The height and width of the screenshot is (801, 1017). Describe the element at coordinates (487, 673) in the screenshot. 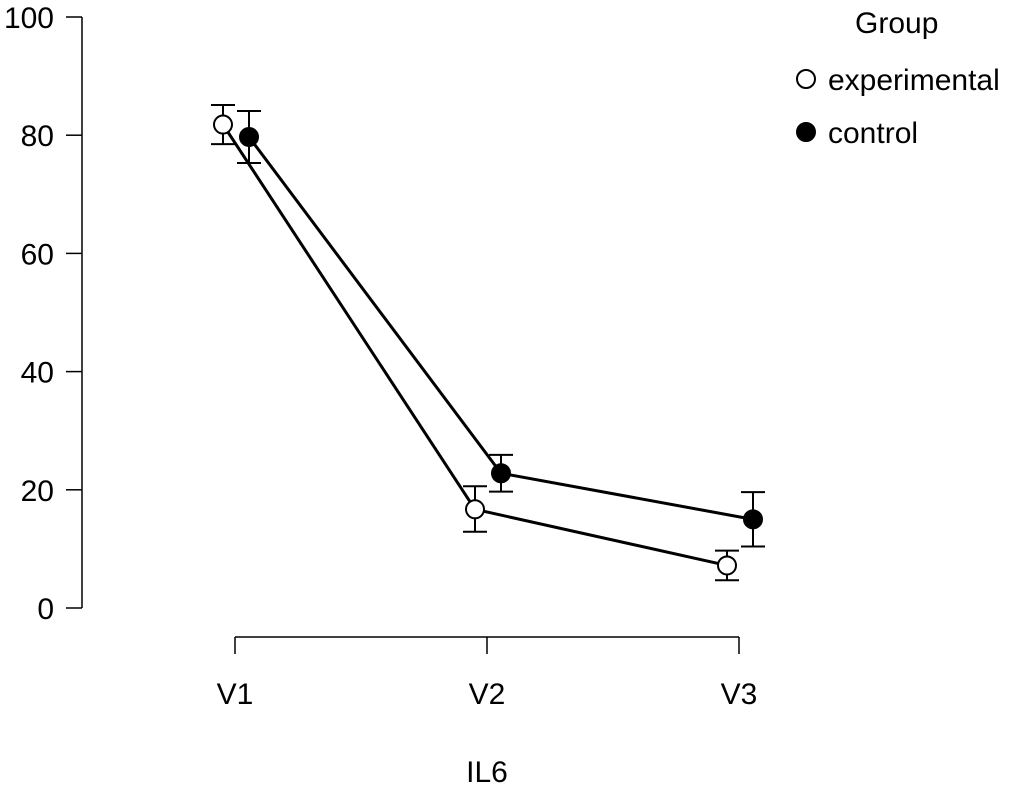

I see `x-axis: V1 V2 V3` at that location.